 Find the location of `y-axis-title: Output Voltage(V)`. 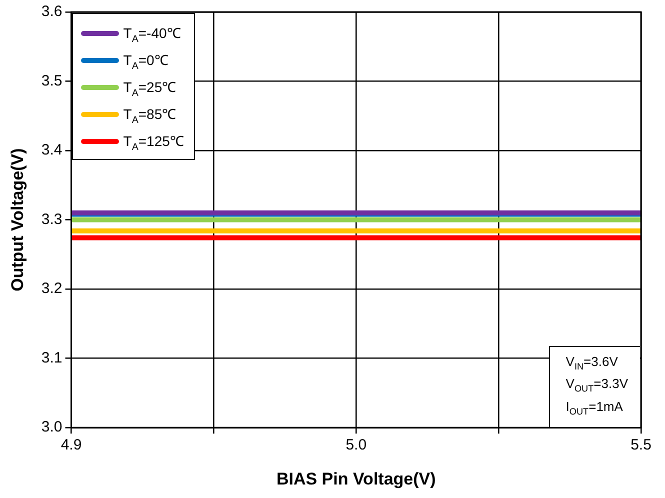

y-axis-title: Output Voltage(V) is located at coordinates (17, 220).